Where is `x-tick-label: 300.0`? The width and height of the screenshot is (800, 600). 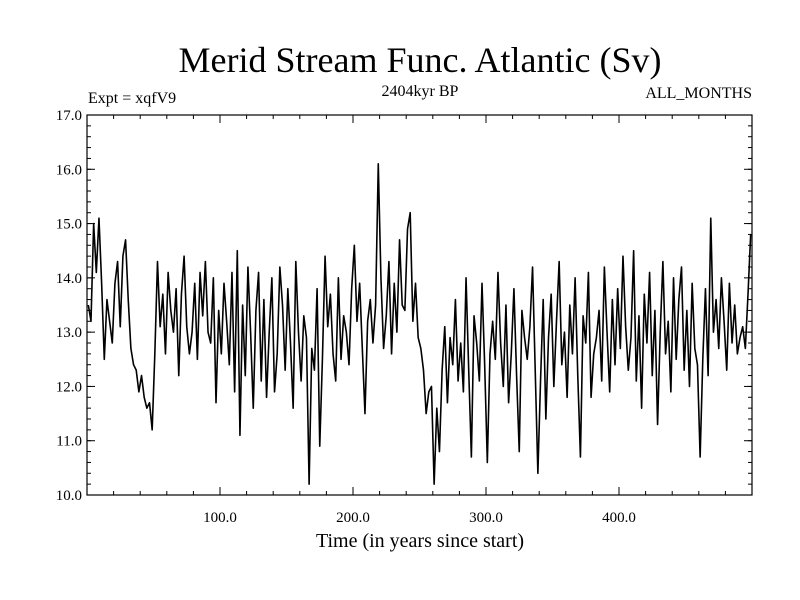 x-tick-label: 300.0 is located at coordinates (486, 518).